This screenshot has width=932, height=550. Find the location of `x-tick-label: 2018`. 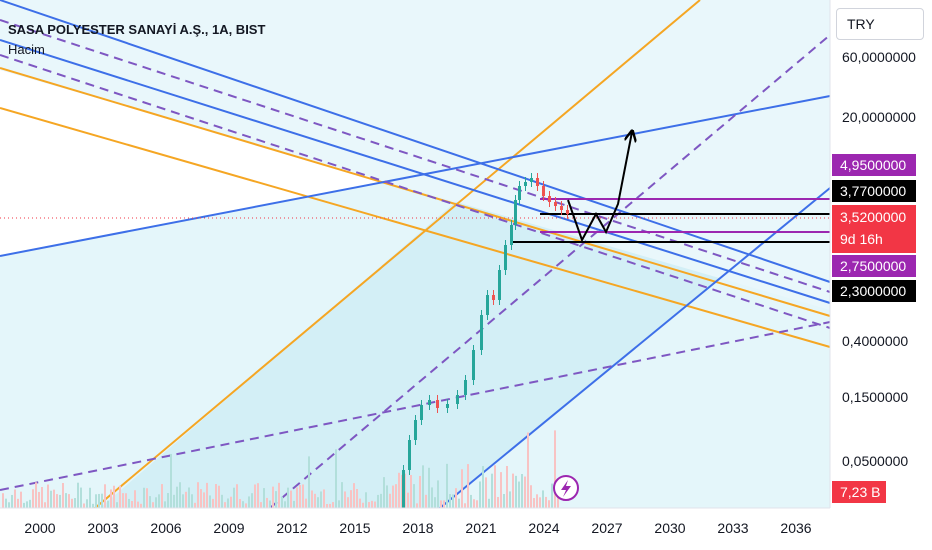

x-tick-label: 2018 is located at coordinates (417, 528).